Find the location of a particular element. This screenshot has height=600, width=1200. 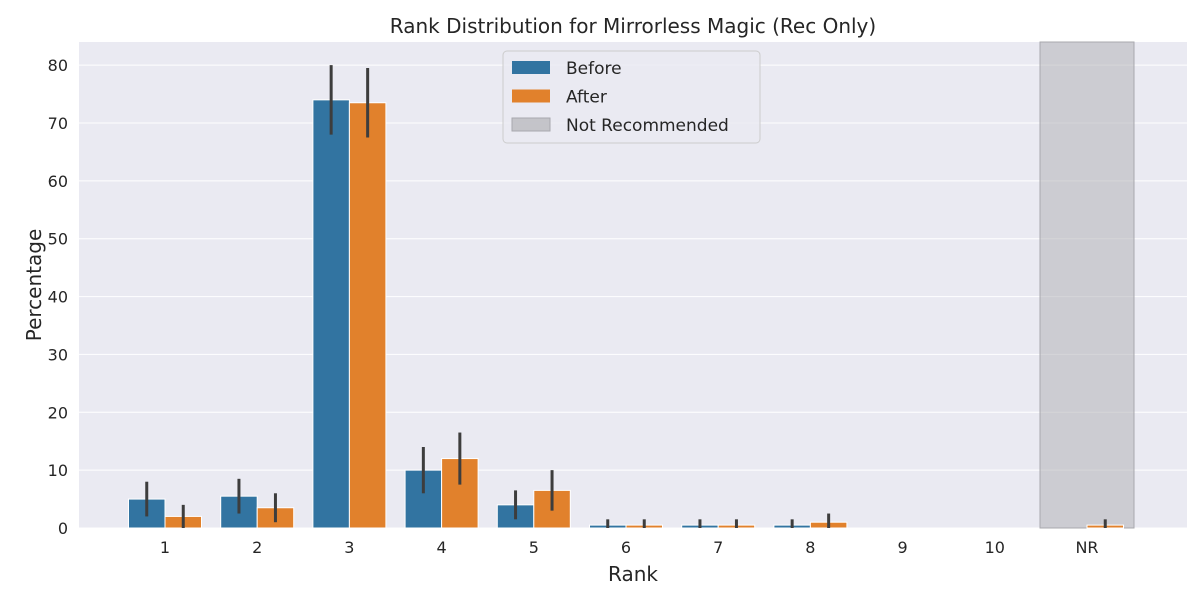

legend: Before After Not Recommended is located at coordinates (631, 97).